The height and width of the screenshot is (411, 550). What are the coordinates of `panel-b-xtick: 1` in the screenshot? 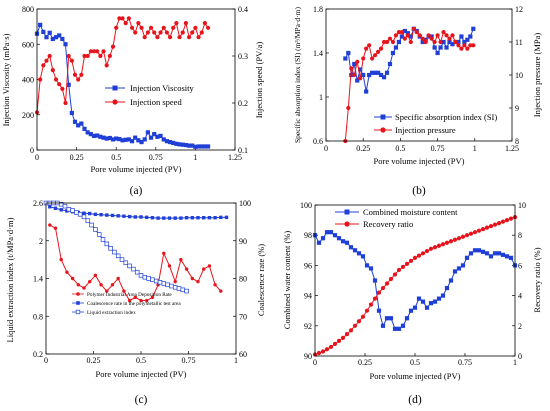 It's located at (475, 148).